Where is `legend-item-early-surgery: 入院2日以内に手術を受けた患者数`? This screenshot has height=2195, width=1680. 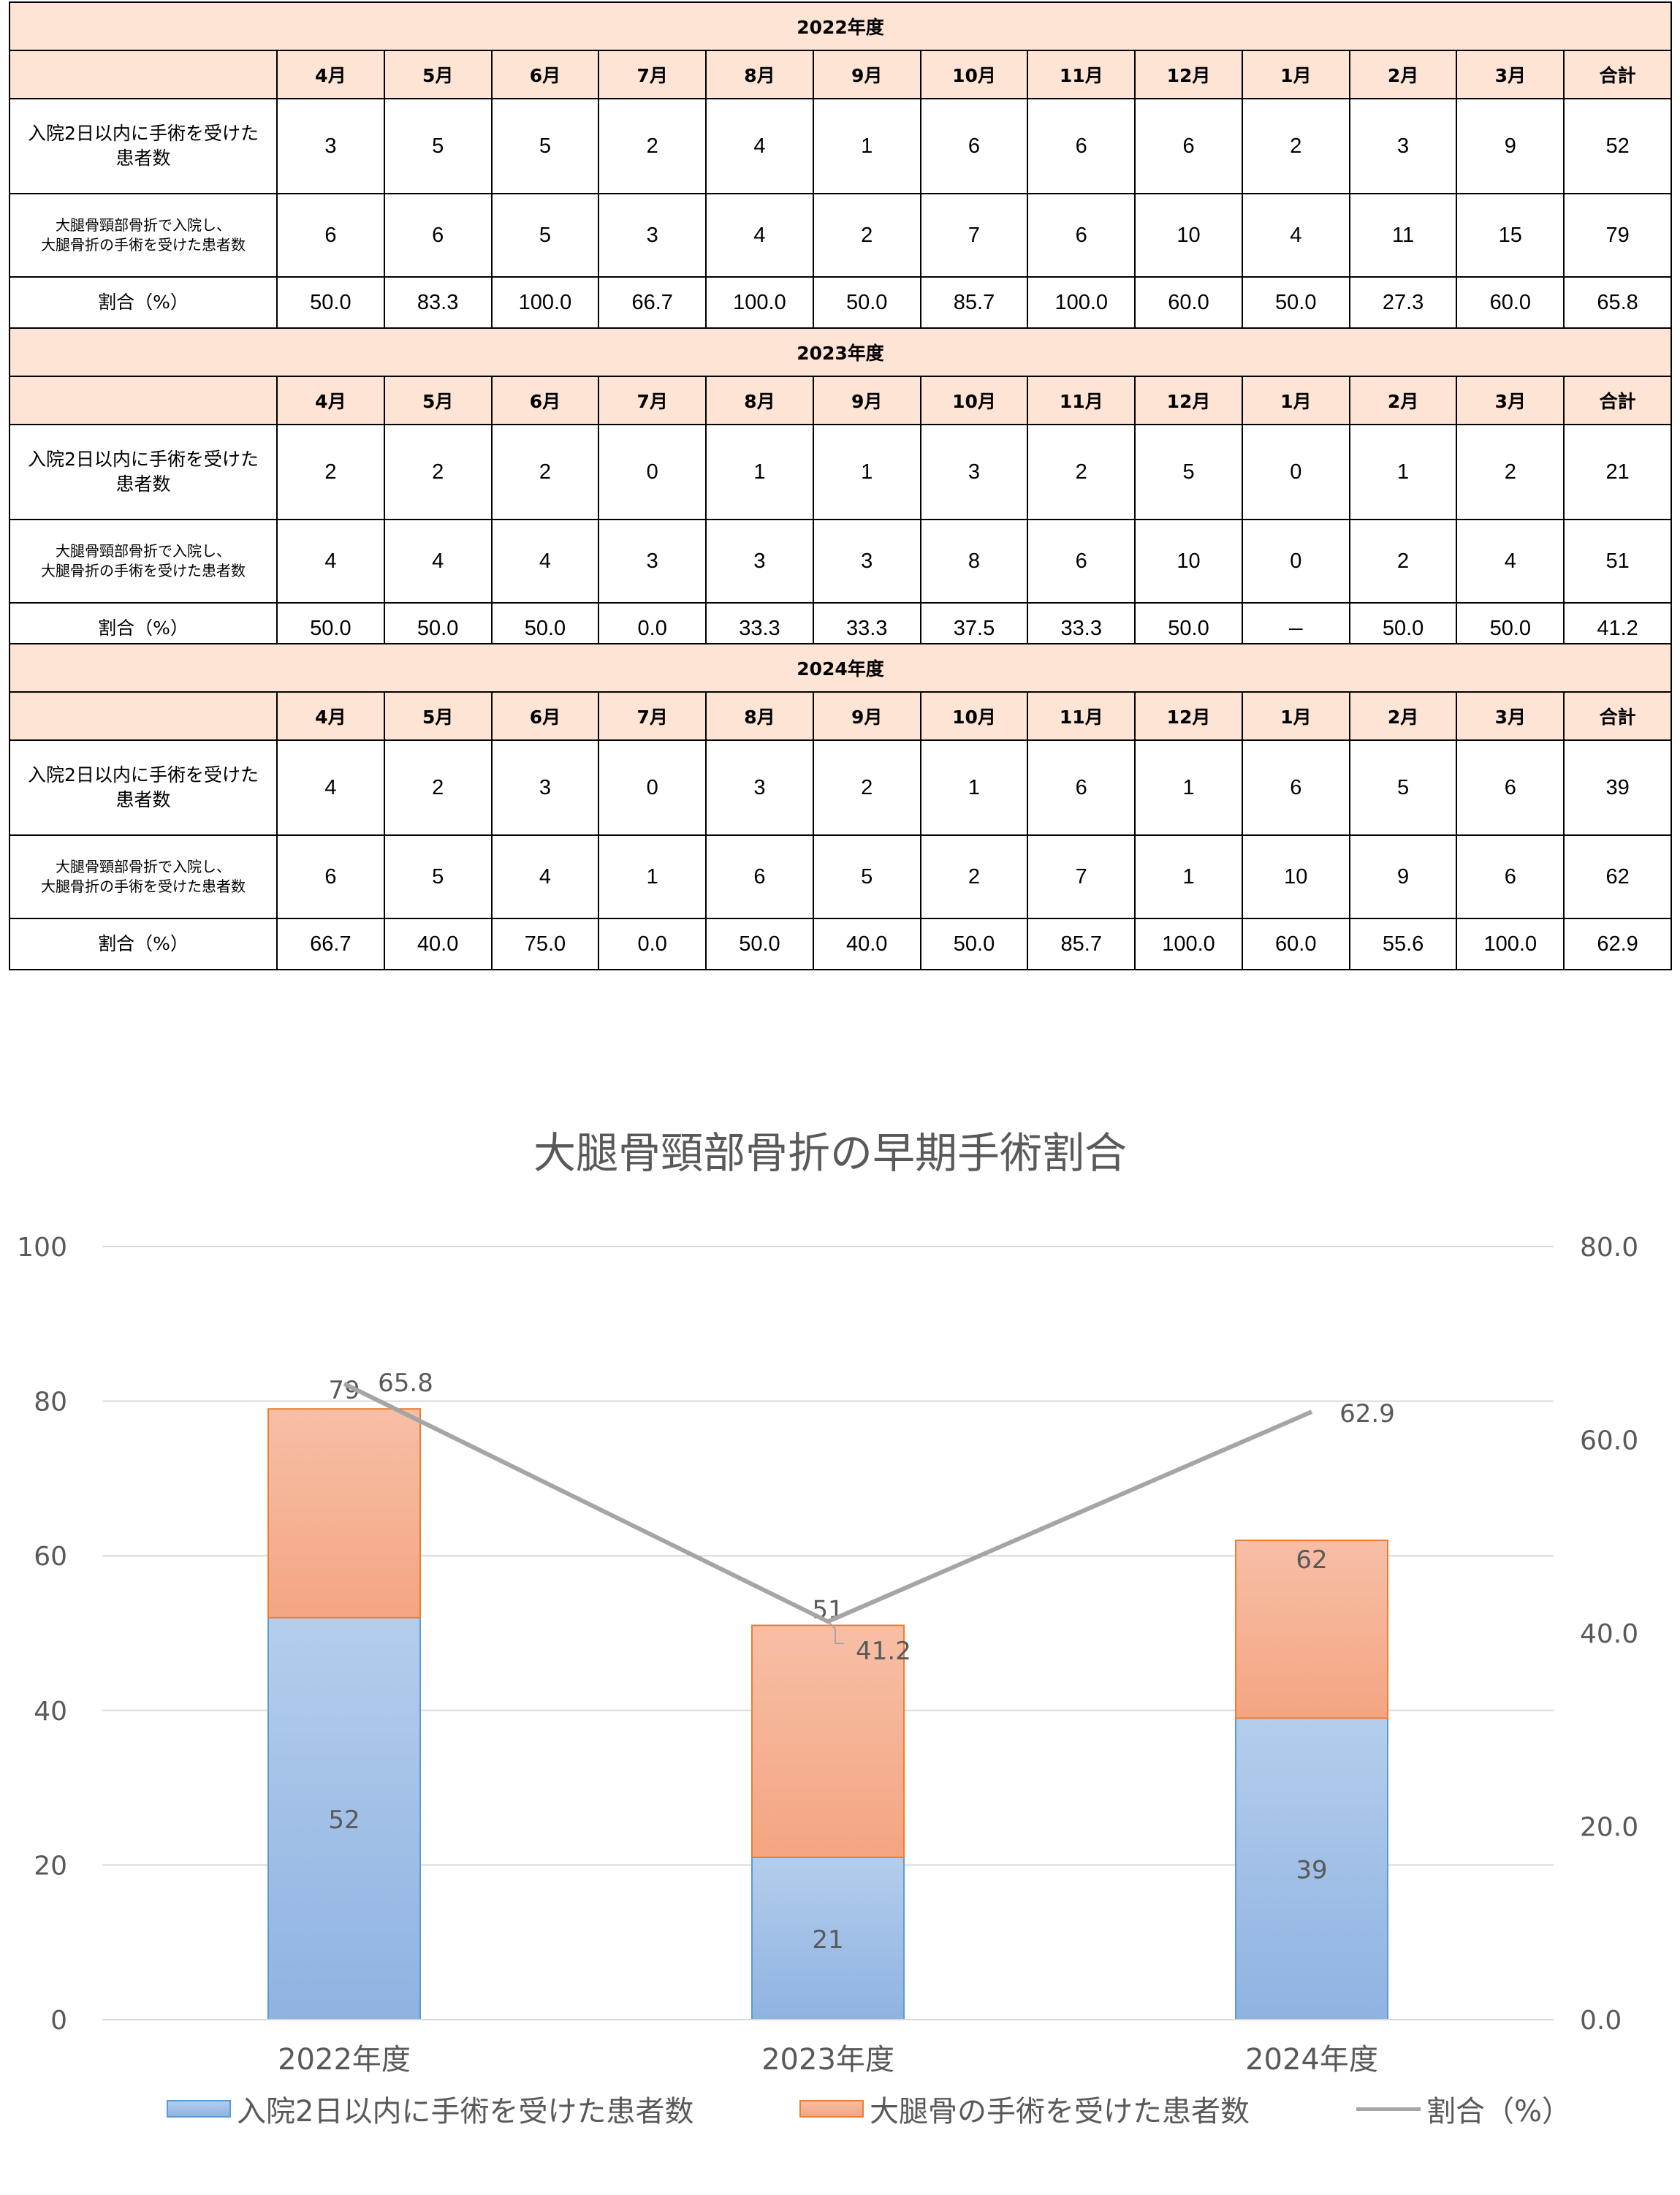 legend-item-early-surgery: 入院2日以内に手術を受けた患者数 is located at coordinates (430, 2110).